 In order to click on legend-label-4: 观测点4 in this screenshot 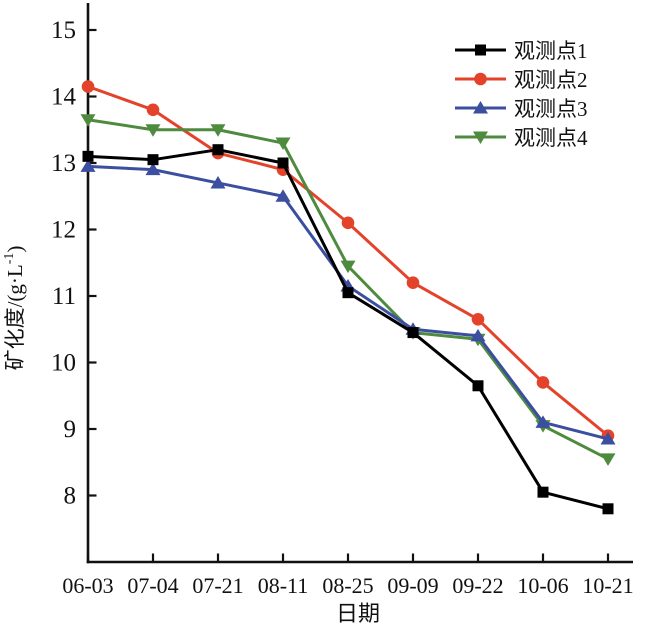, I will do `click(551, 138)`.